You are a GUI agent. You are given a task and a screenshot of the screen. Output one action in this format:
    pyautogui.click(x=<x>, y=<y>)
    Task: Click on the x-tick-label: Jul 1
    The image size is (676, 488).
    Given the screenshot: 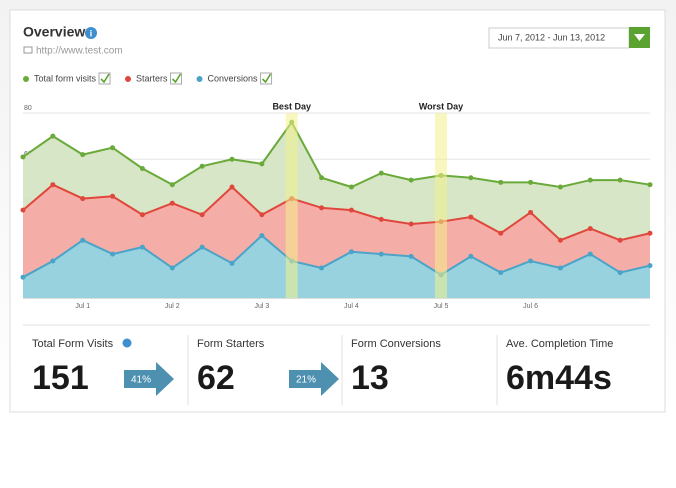 What is the action you would take?
    pyautogui.click(x=82, y=306)
    